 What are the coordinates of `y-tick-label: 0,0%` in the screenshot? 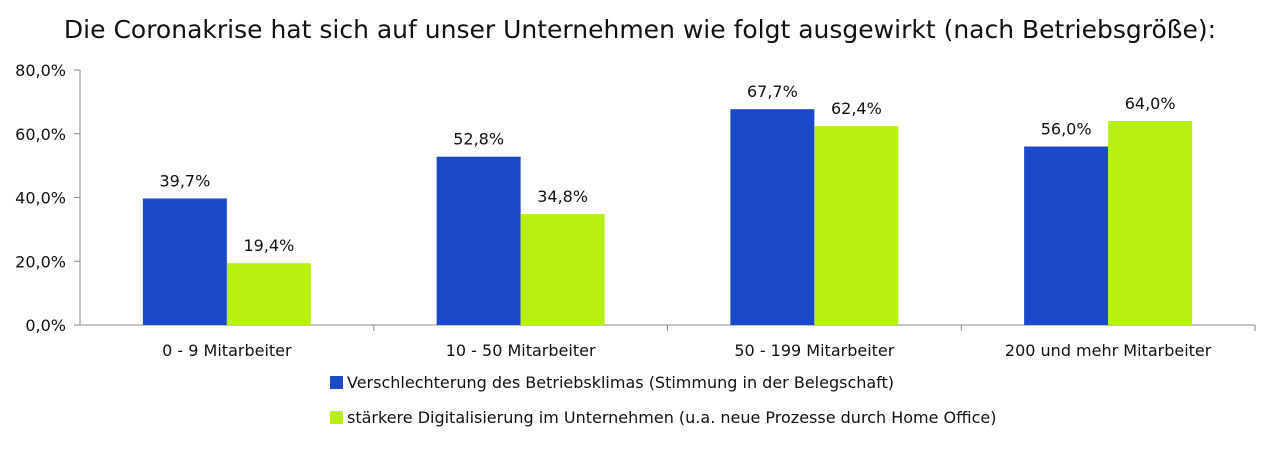 It's located at (45, 325).